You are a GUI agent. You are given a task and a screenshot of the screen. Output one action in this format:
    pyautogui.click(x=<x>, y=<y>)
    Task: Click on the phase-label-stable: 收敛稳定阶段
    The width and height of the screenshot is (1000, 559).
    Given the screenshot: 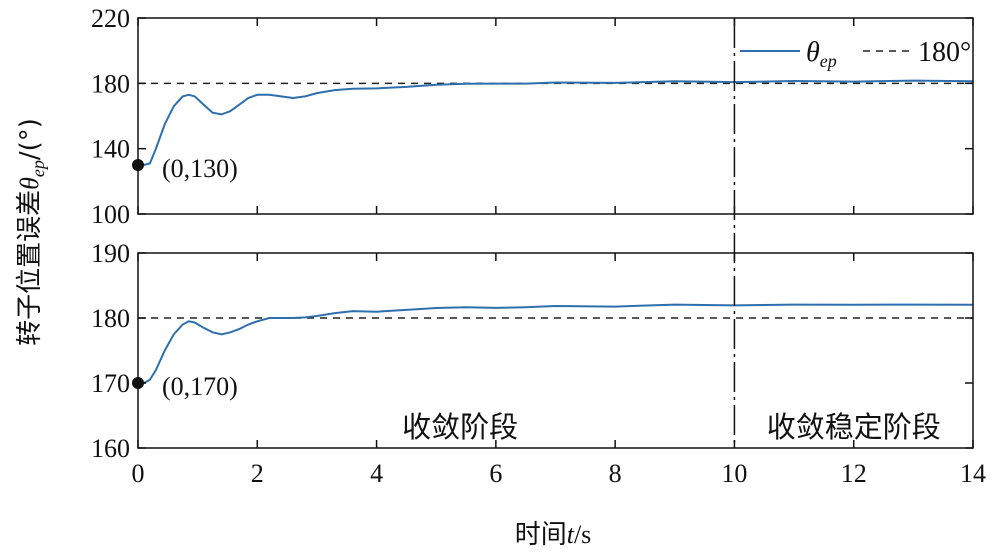 What is the action you would take?
    pyautogui.click(x=854, y=427)
    